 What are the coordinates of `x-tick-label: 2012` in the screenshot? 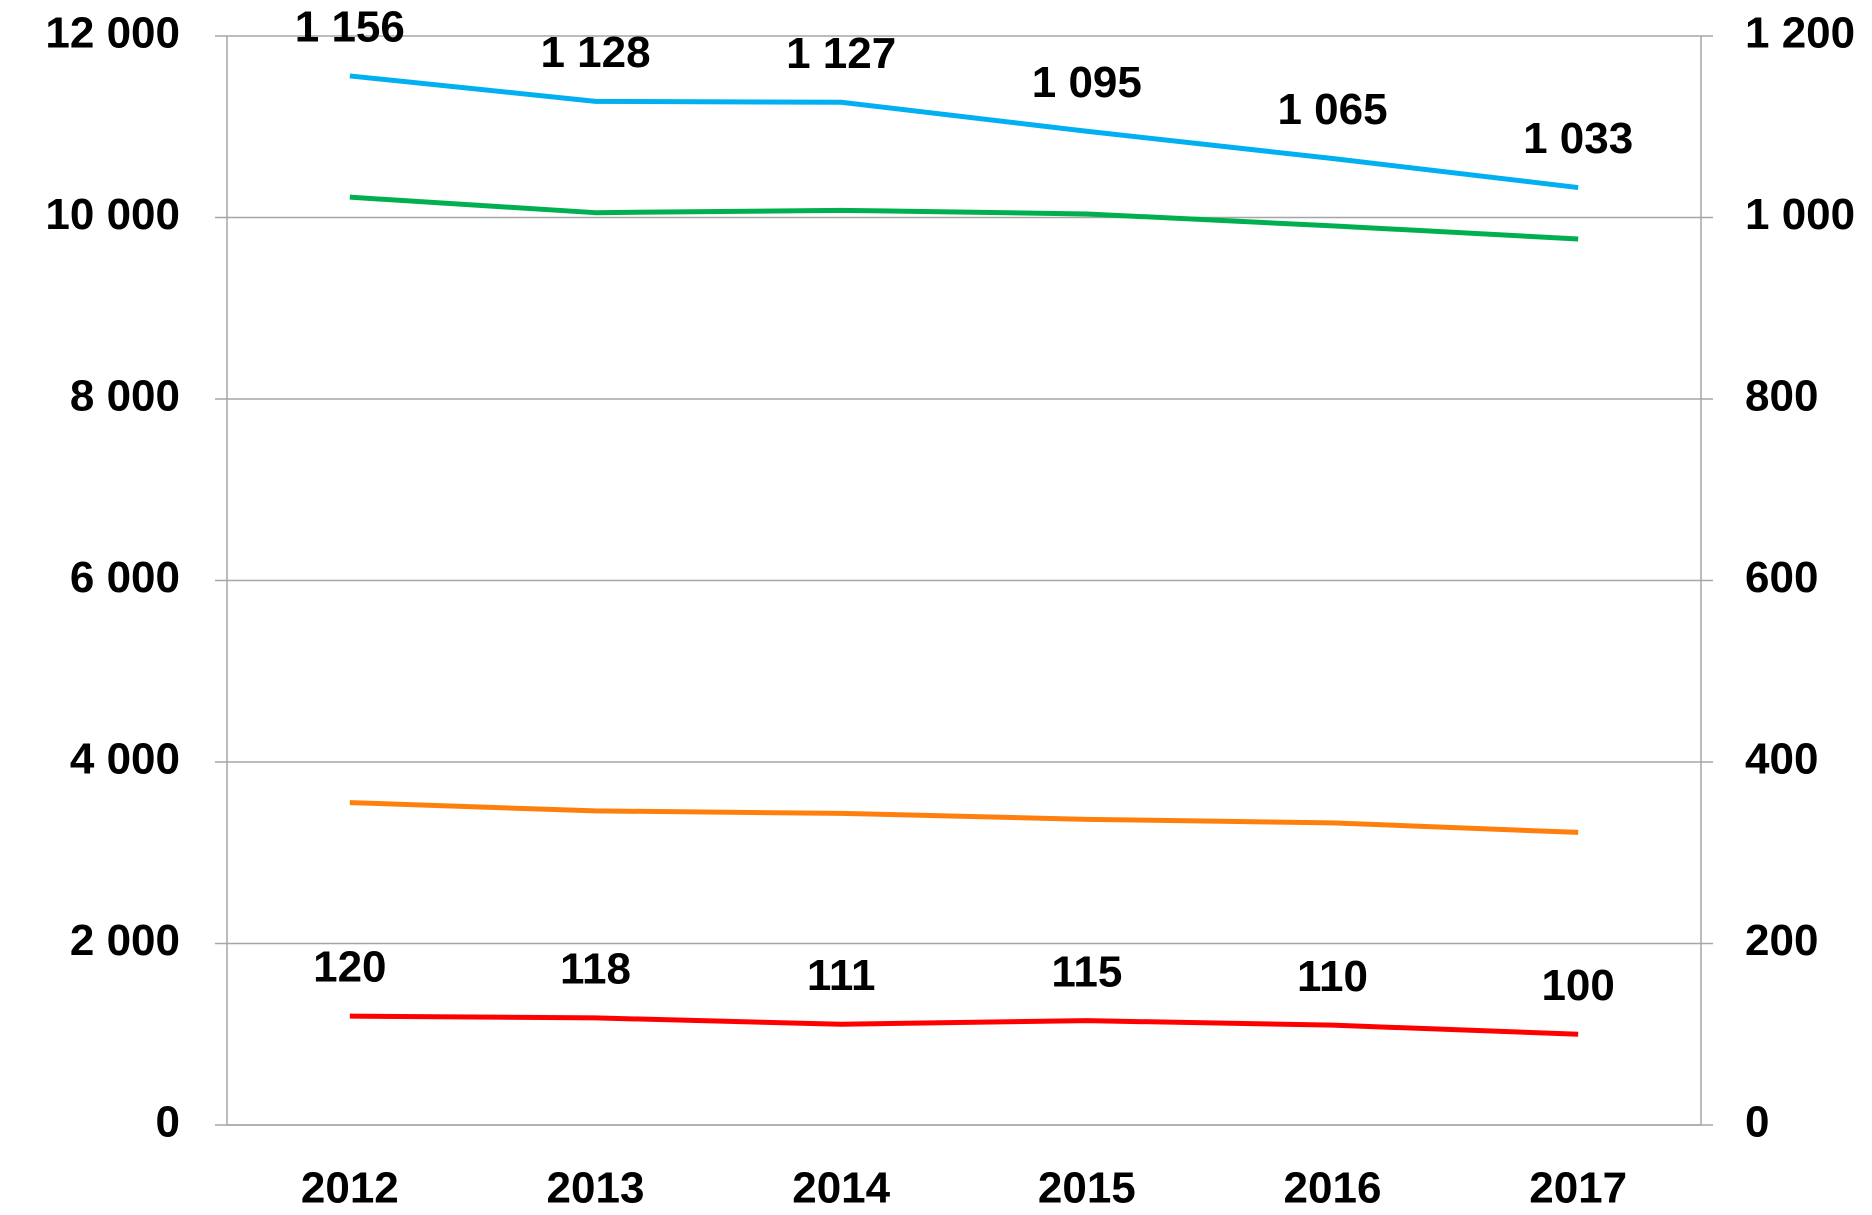 It's located at (350, 1187).